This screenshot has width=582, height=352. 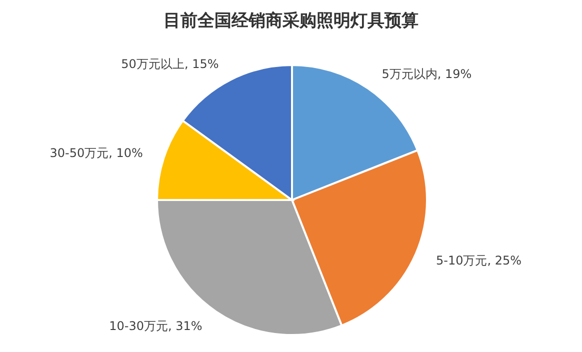 I want to click on slice-label: 50万元以上, 15%, so click(x=170, y=64).